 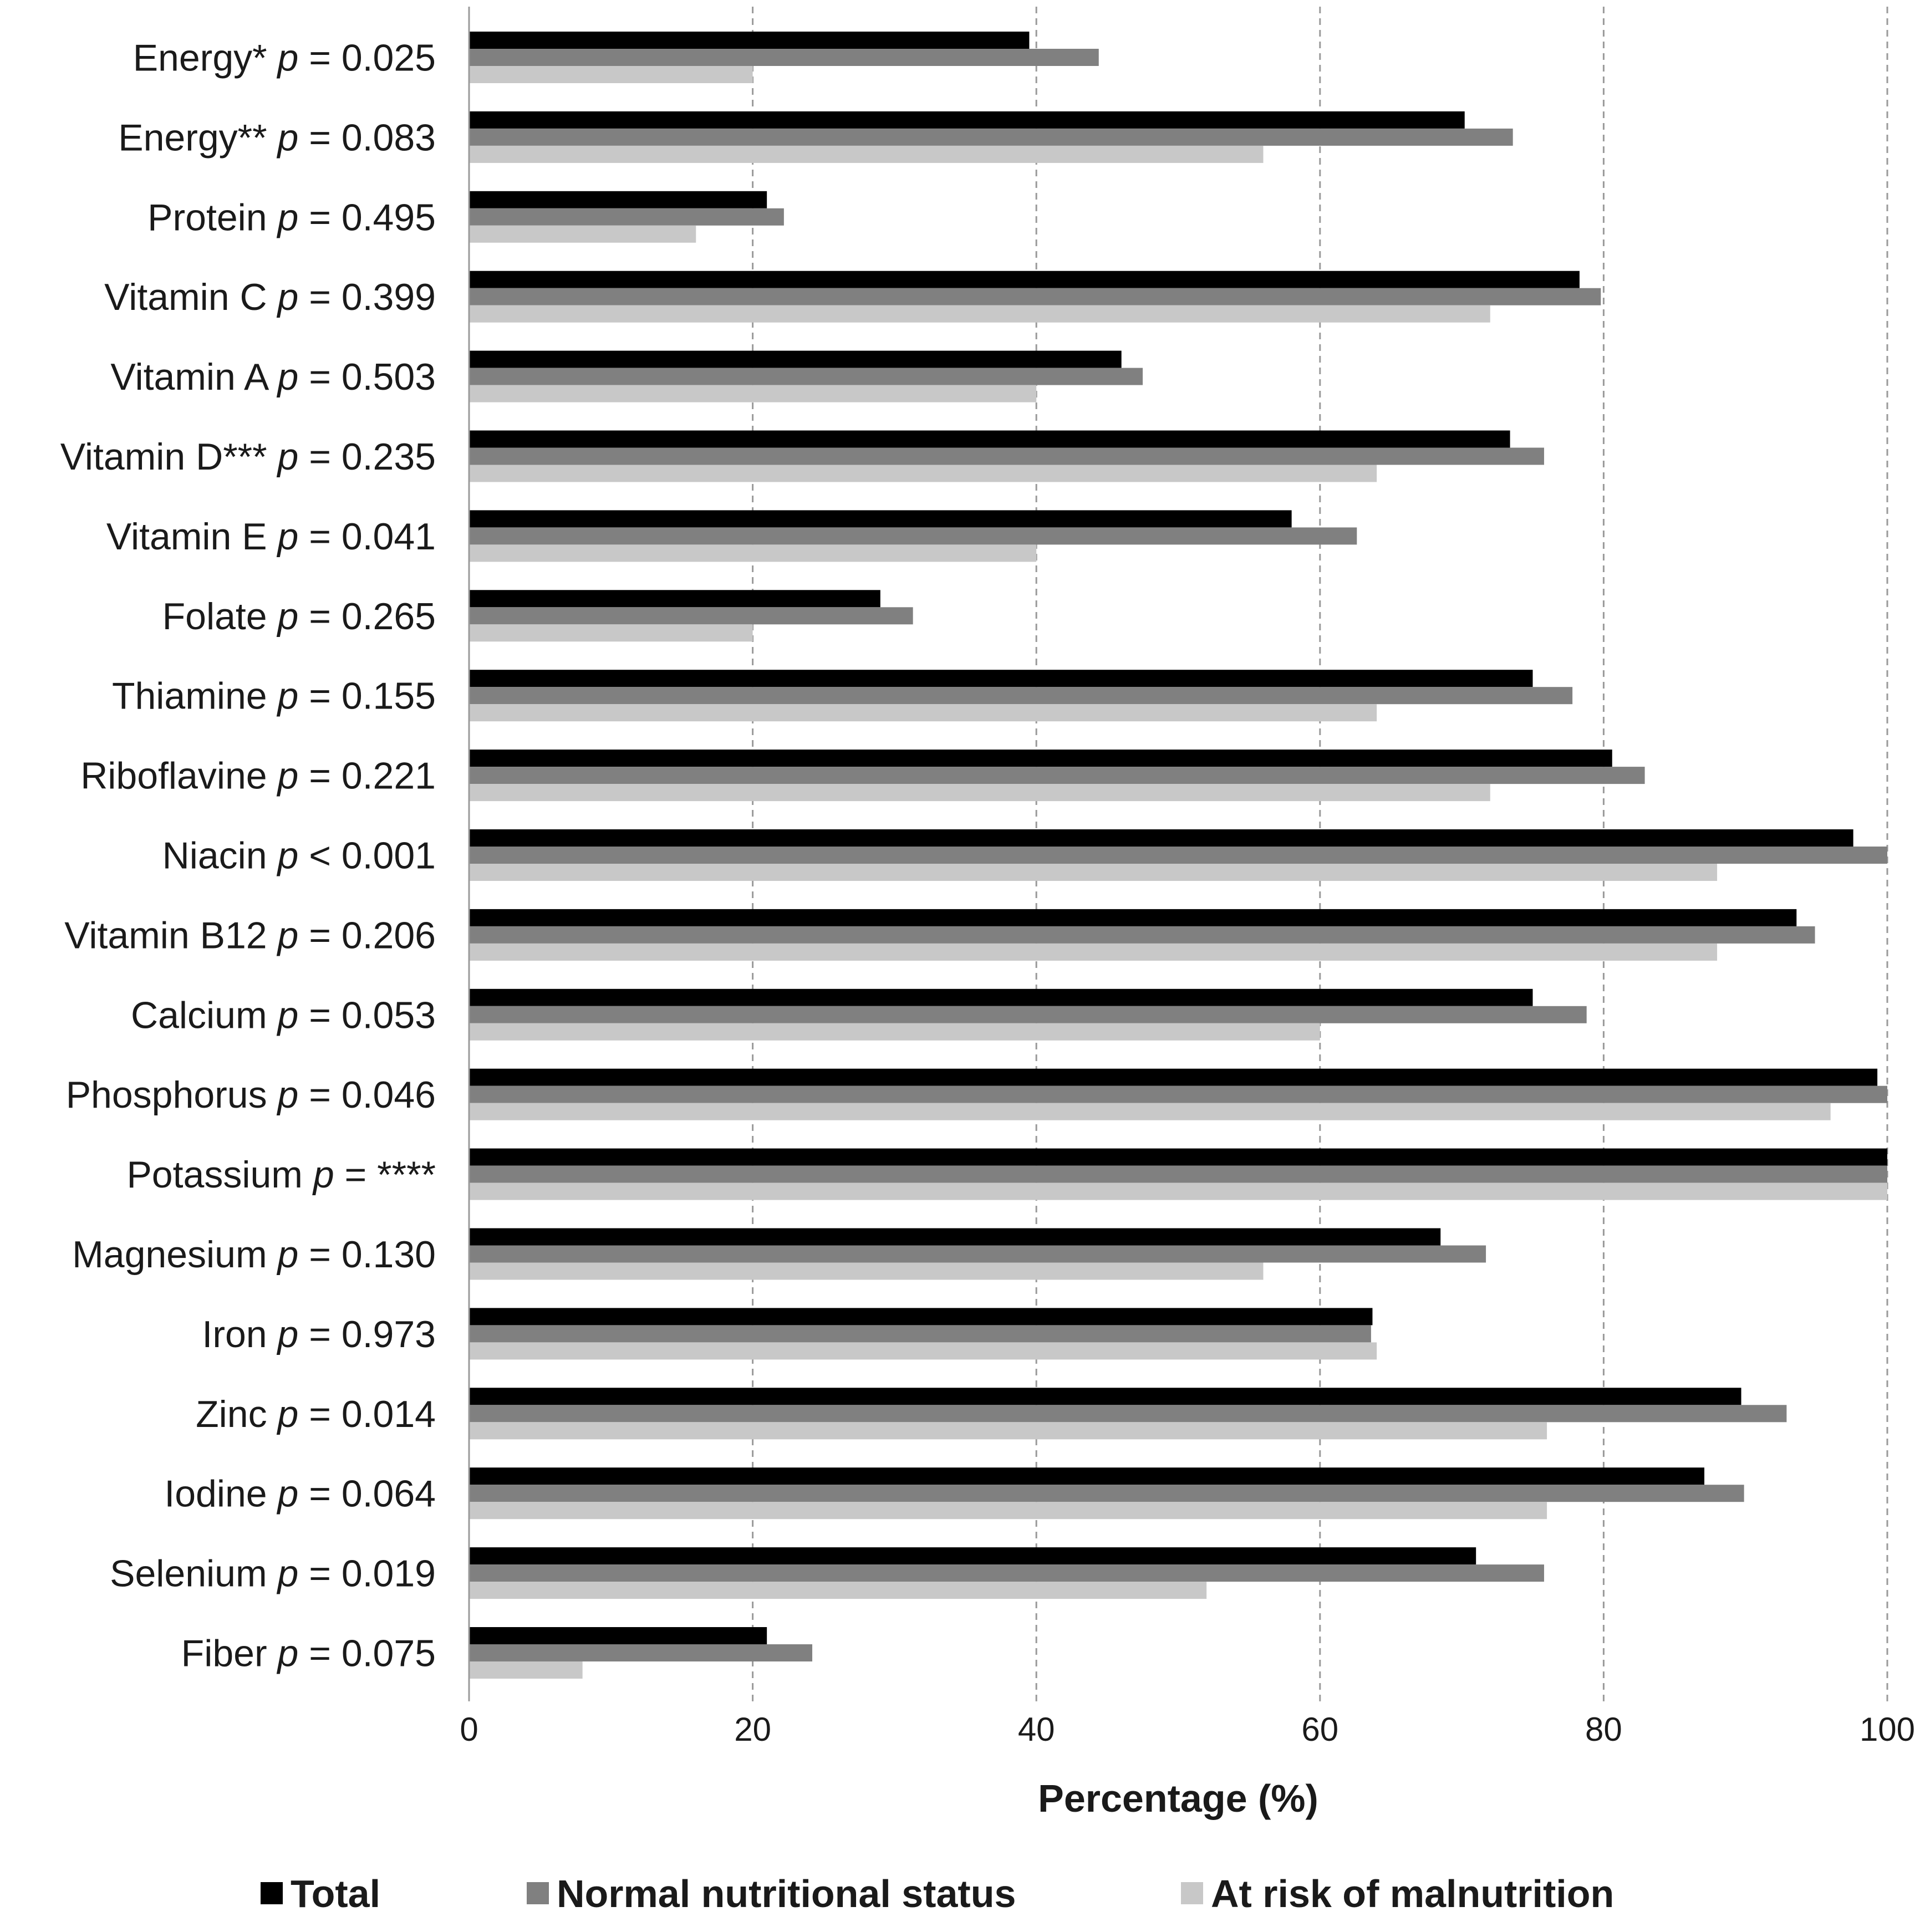 What do you see at coordinates (1187, 1729) in the screenshot?
I see `x-tick-labels: 0 20 40 60 80 100` at bounding box center [1187, 1729].